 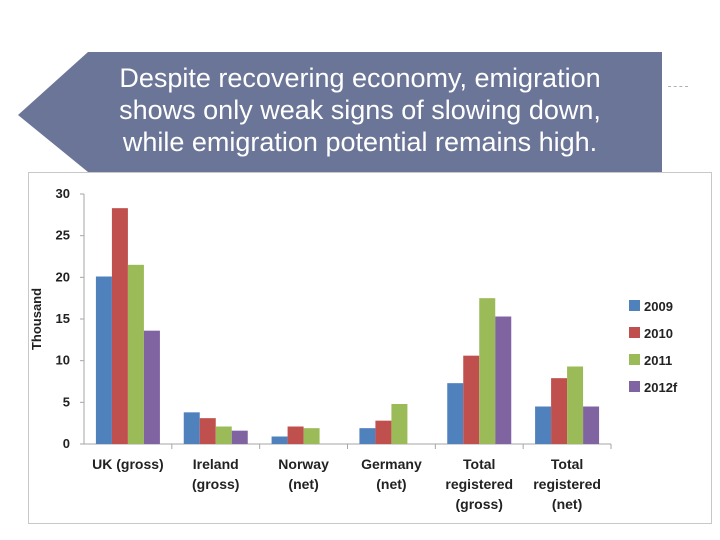 What do you see at coordinates (391, 464) in the screenshot?
I see `x-category-label: Germany` at bounding box center [391, 464].